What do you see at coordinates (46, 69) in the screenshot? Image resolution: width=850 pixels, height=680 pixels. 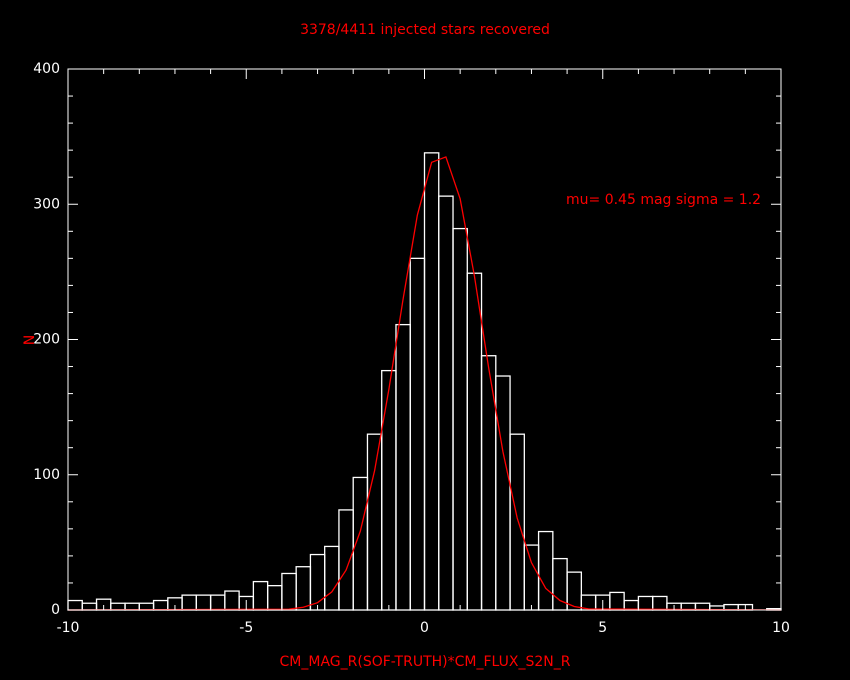 I see `y-tick-label: 400` at bounding box center [46, 69].